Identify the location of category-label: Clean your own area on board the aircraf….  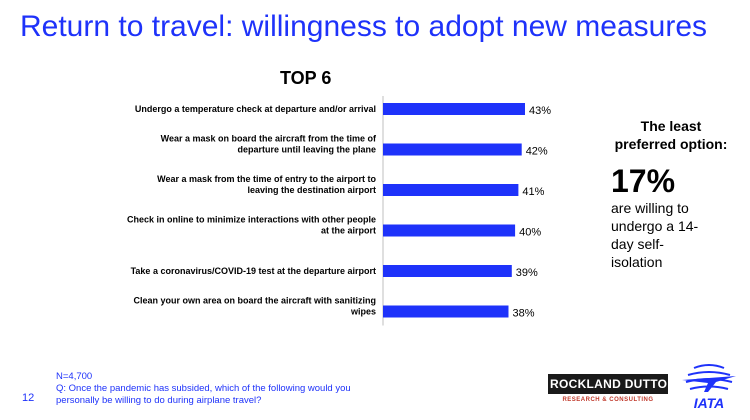
(254, 306).